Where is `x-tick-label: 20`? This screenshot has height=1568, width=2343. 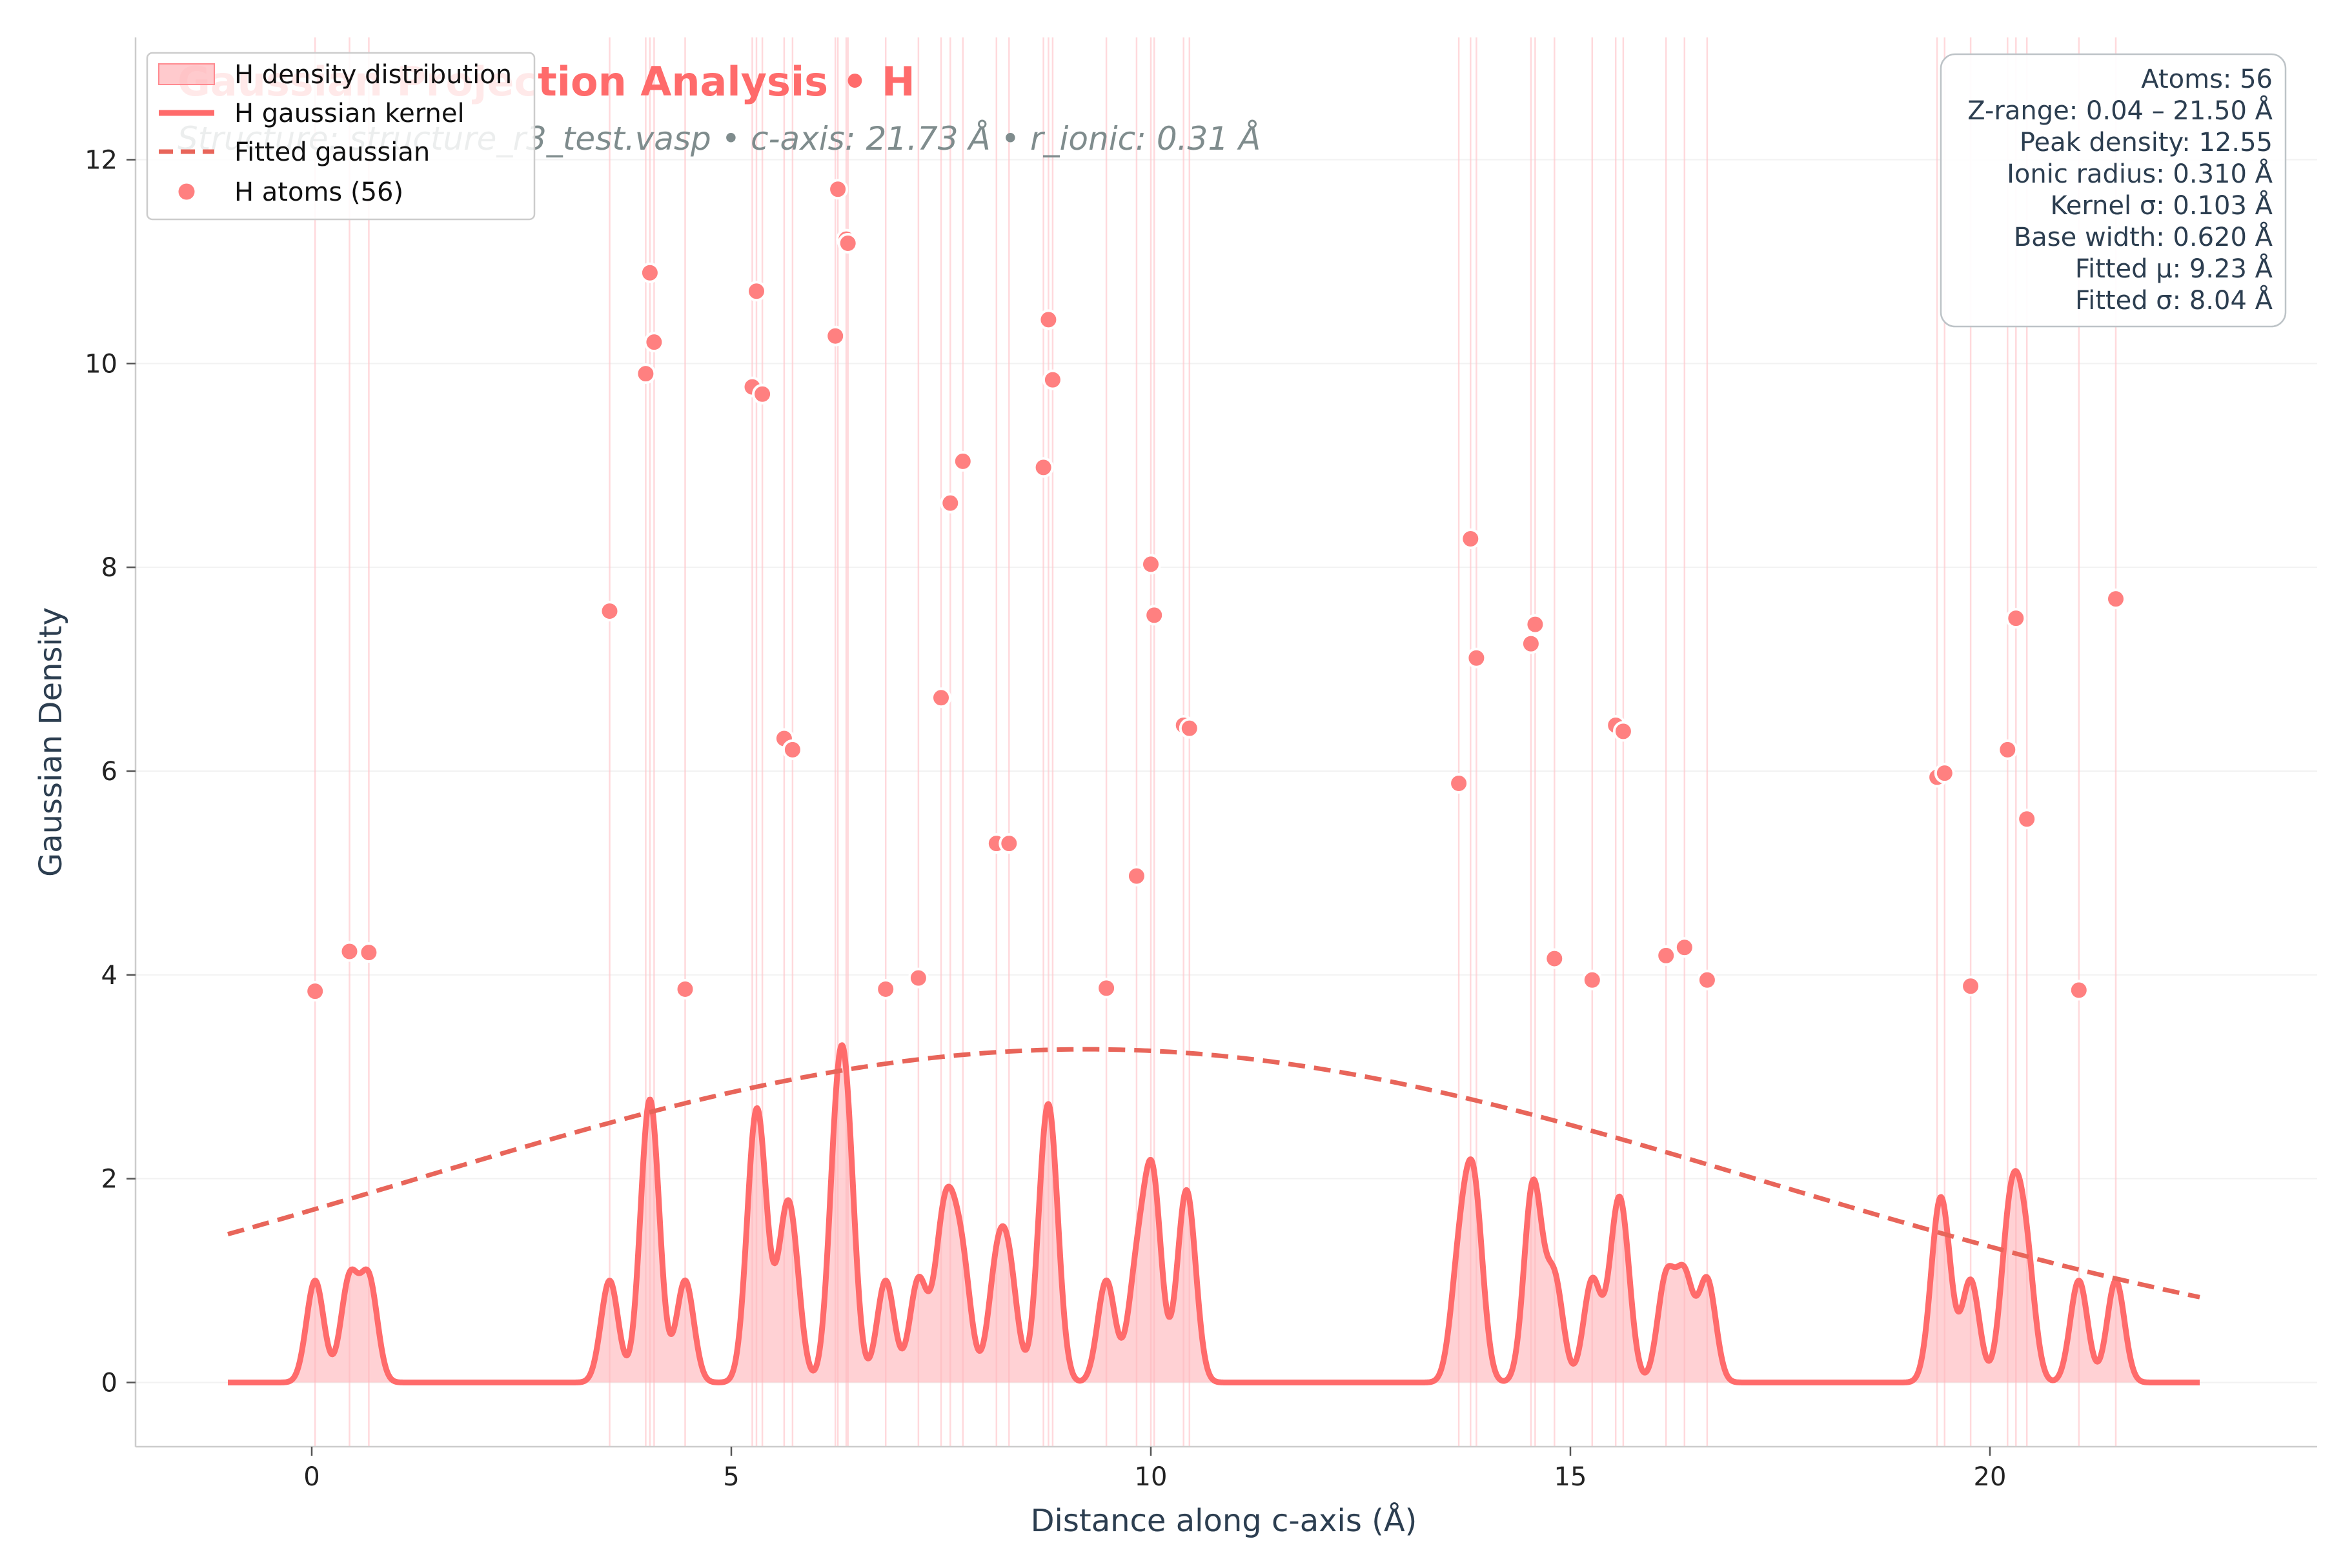 x-tick-label: 20 is located at coordinates (1991, 1477).